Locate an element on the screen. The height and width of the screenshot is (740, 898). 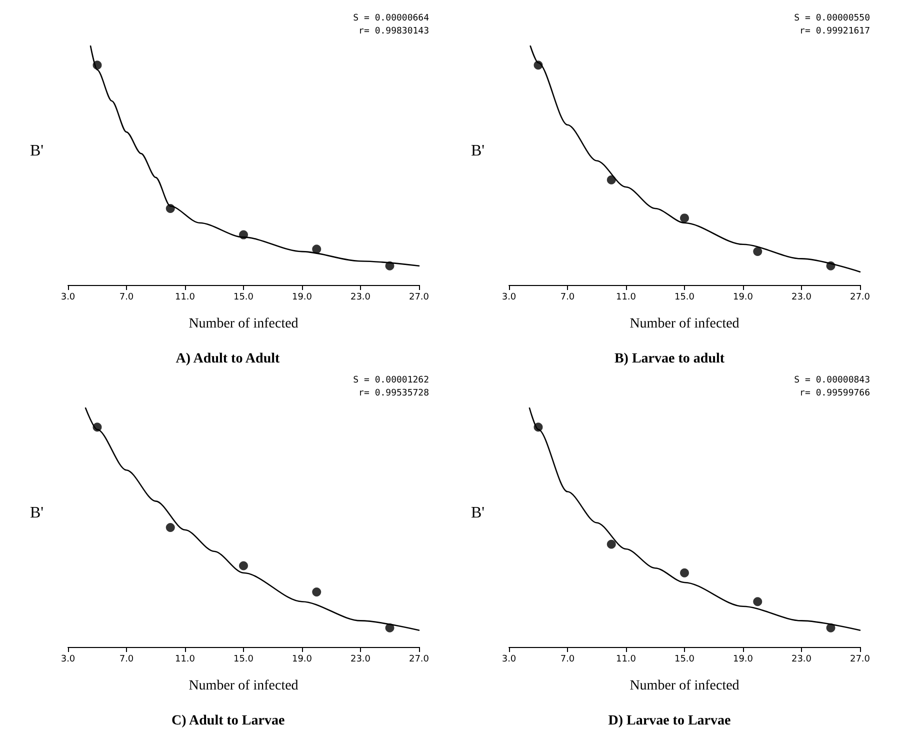
text: S = 0.00001262 is located at coordinates (391, 381).